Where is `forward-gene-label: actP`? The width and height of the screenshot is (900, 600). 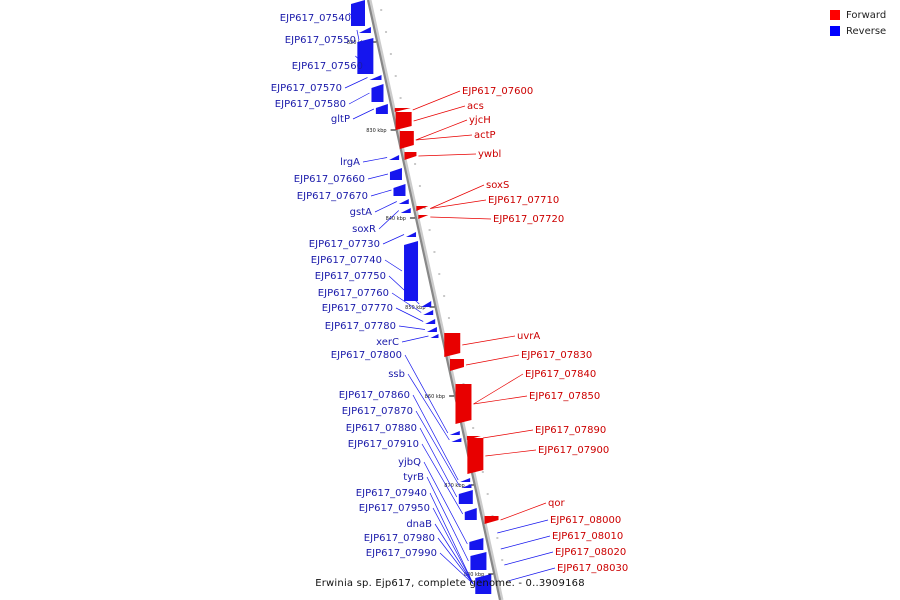
forward-gene-label: actP is located at coordinates (485, 135).